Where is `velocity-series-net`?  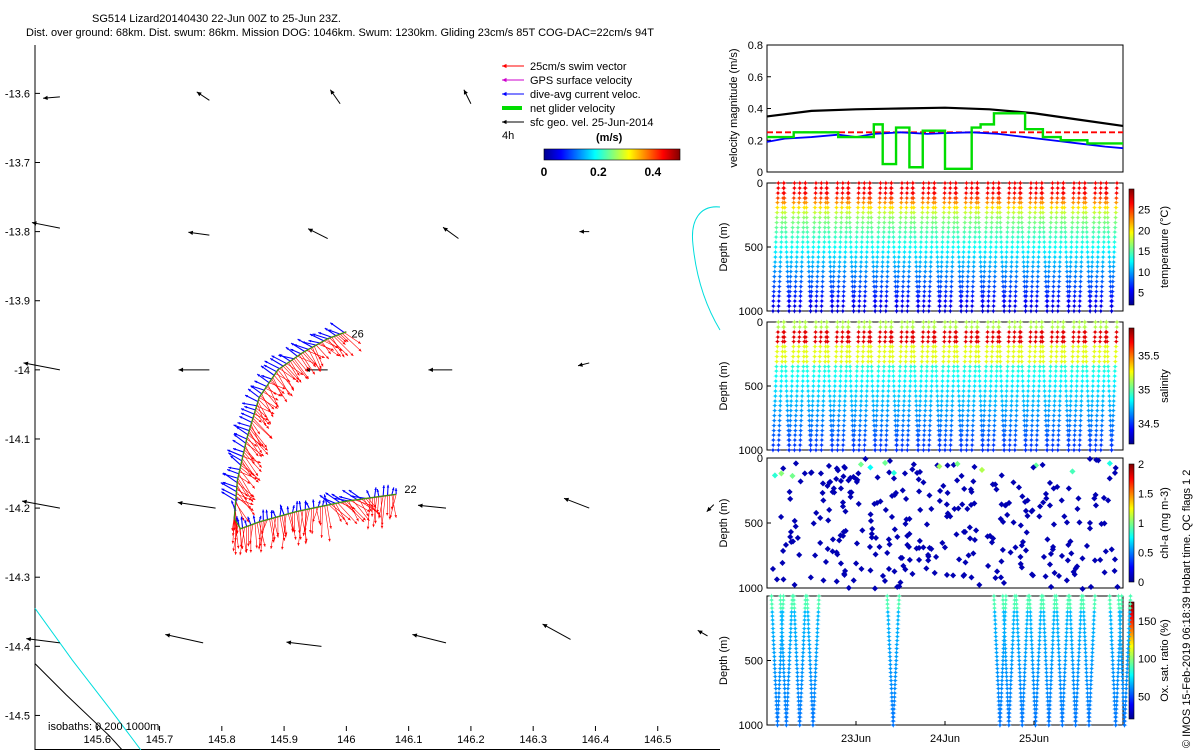
velocity-series-net is located at coordinates (945, 141).